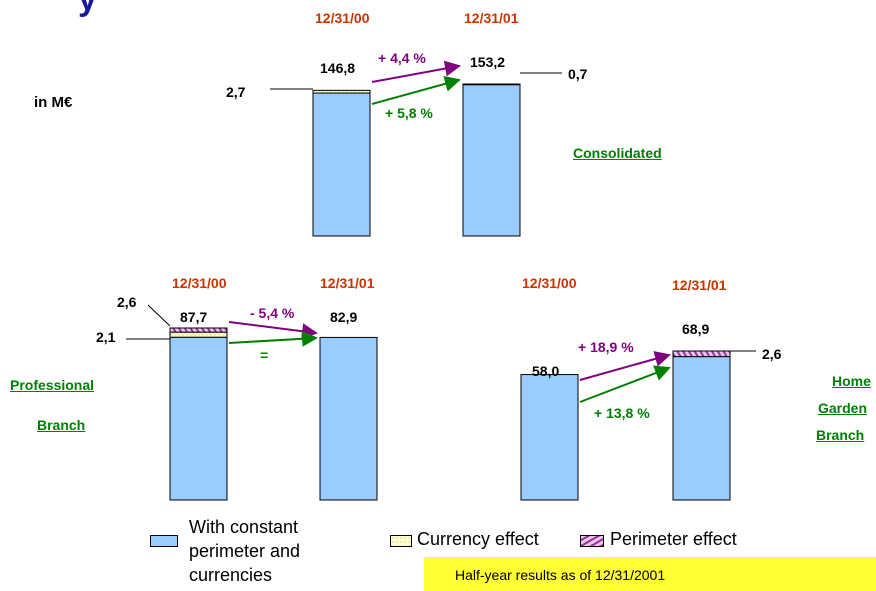 The height and width of the screenshot is (591, 876). Describe the element at coordinates (701, 428) in the screenshot. I see `home-garden-bar-2-constant` at that location.